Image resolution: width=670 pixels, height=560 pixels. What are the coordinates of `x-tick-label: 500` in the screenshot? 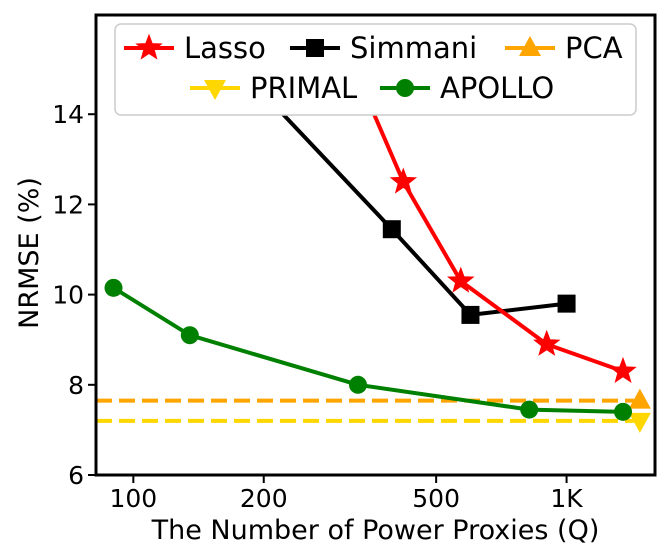 It's located at (436, 498).